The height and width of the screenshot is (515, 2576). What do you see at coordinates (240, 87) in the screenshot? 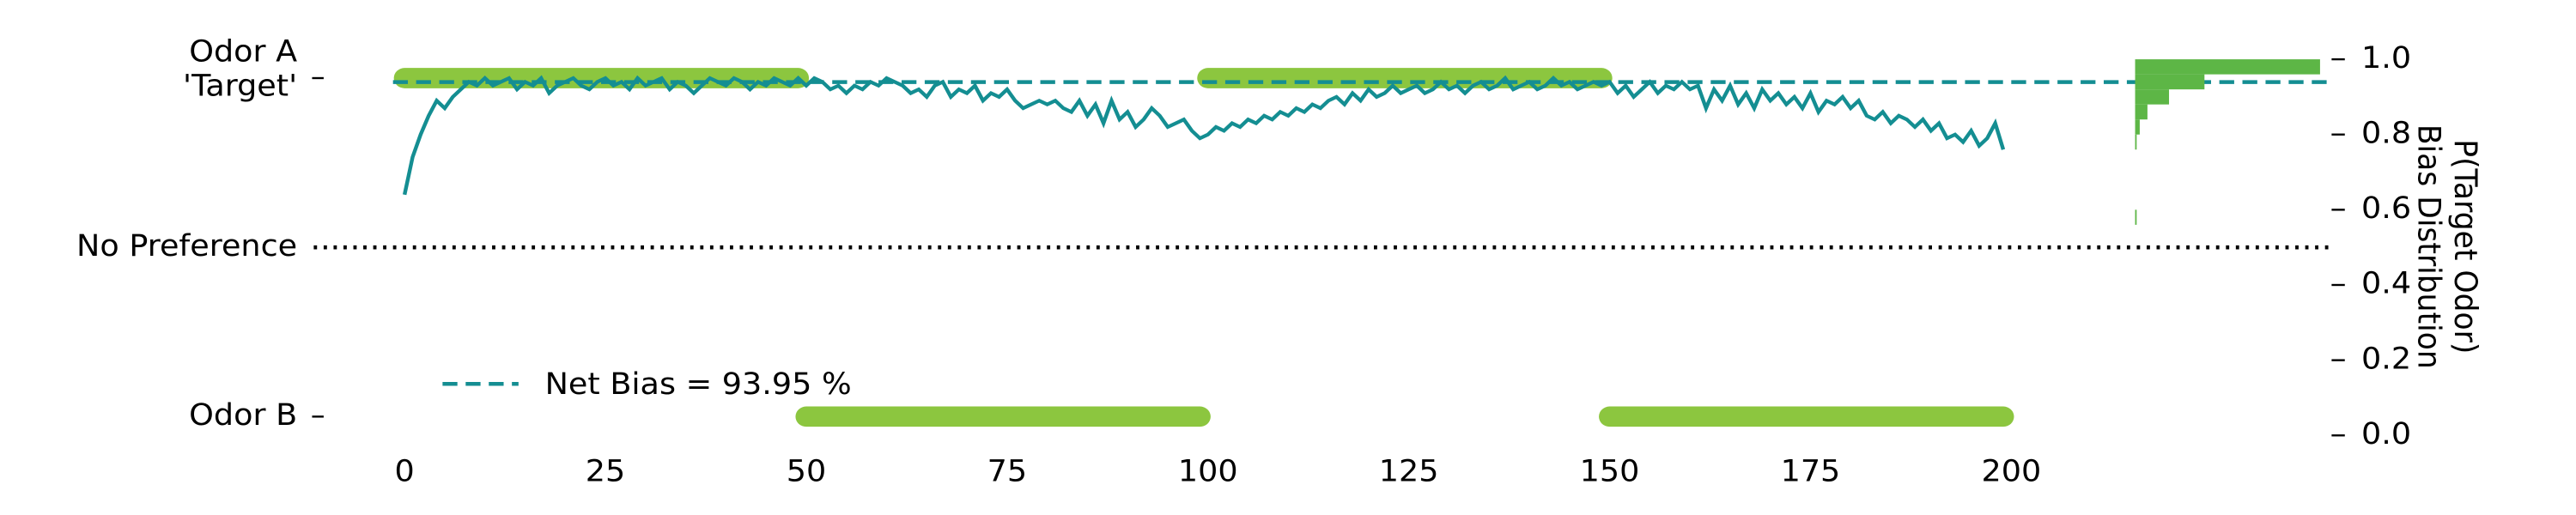
I see `left-tick-label: 'Target'` at bounding box center [240, 87].